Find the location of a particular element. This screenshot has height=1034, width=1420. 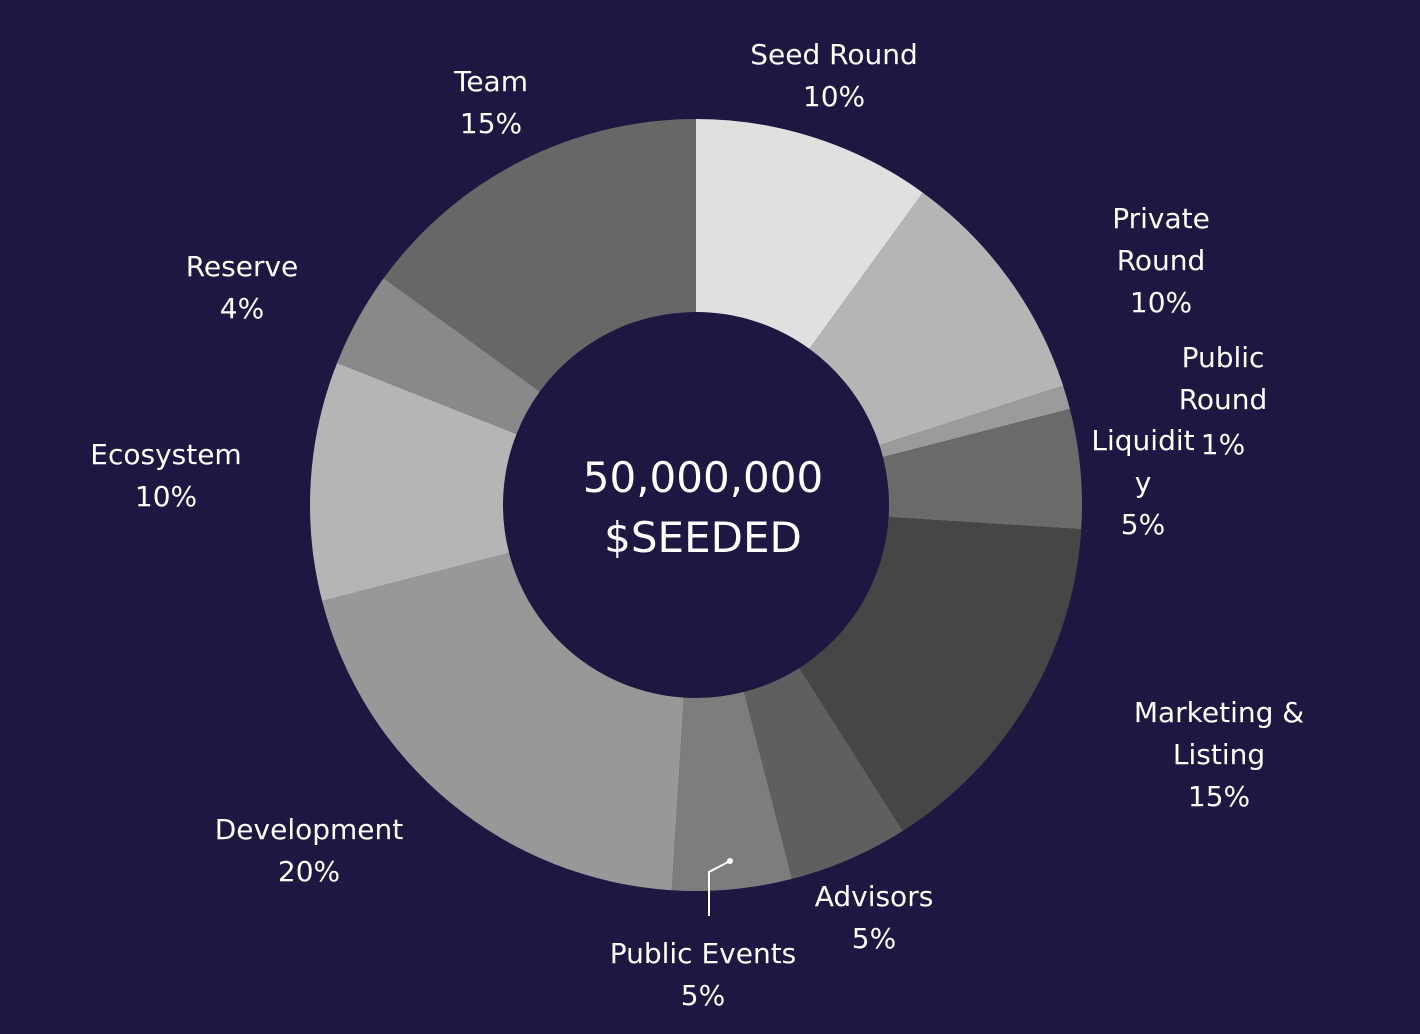

center-token: $SEEDED is located at coordinates (703, 537).